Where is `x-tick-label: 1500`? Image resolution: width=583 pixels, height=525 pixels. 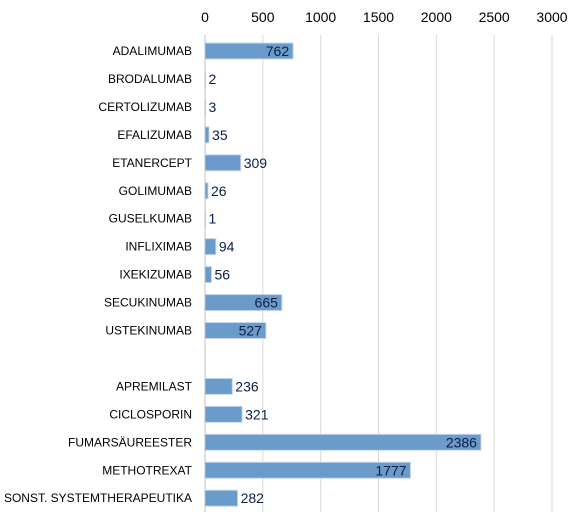 x-tick-label: 1500 is located at coordinates (378, 17).